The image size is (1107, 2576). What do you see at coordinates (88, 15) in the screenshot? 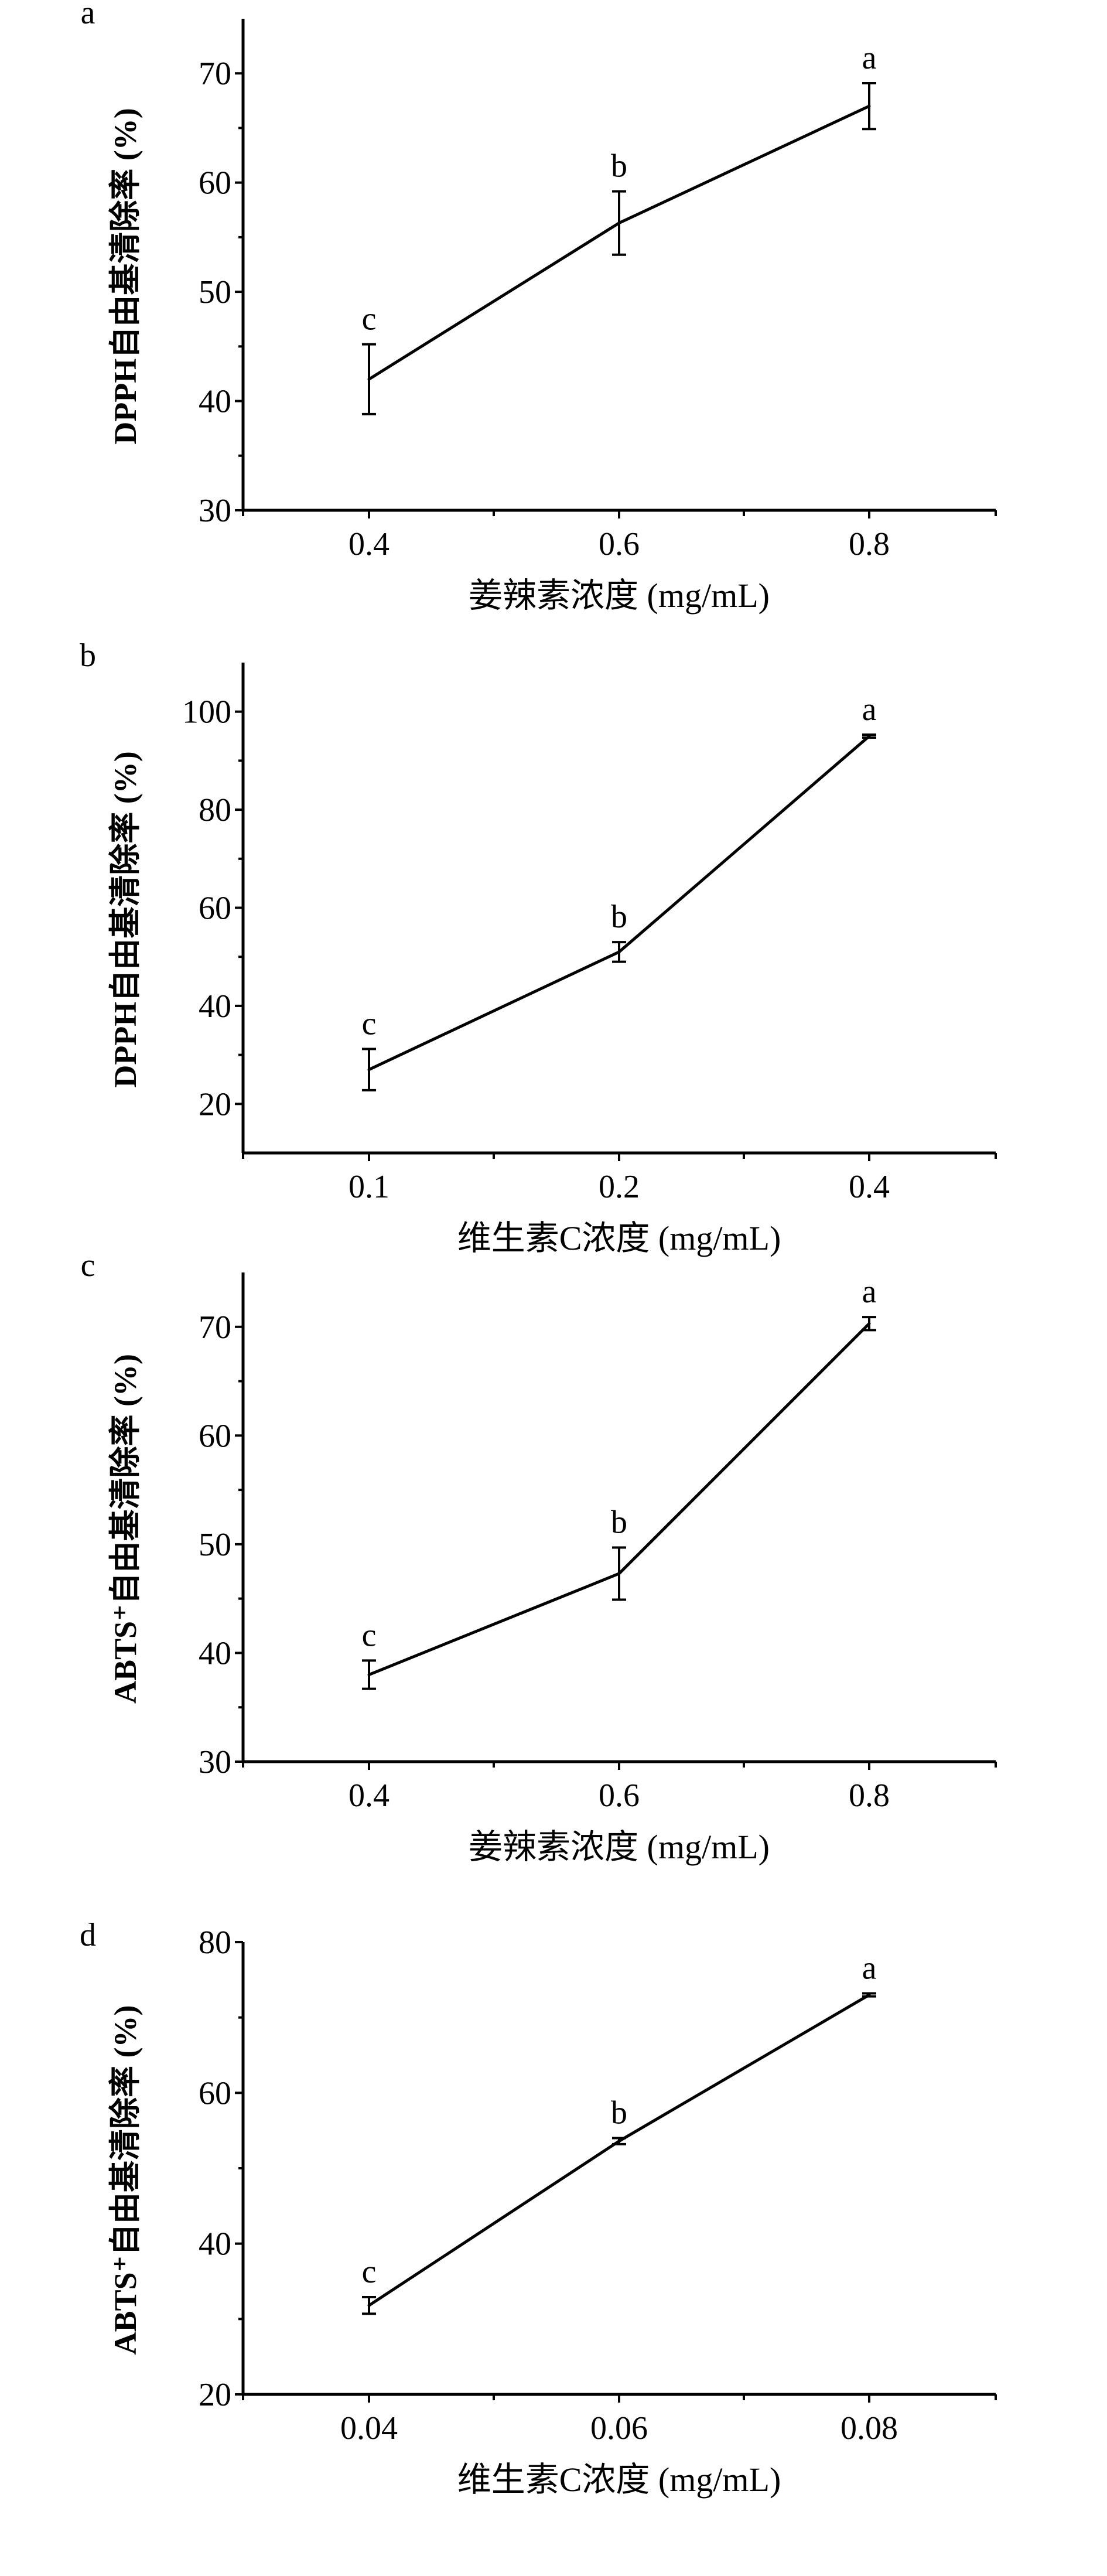
I see `panel-label: a` at bounding box center [88, 15].